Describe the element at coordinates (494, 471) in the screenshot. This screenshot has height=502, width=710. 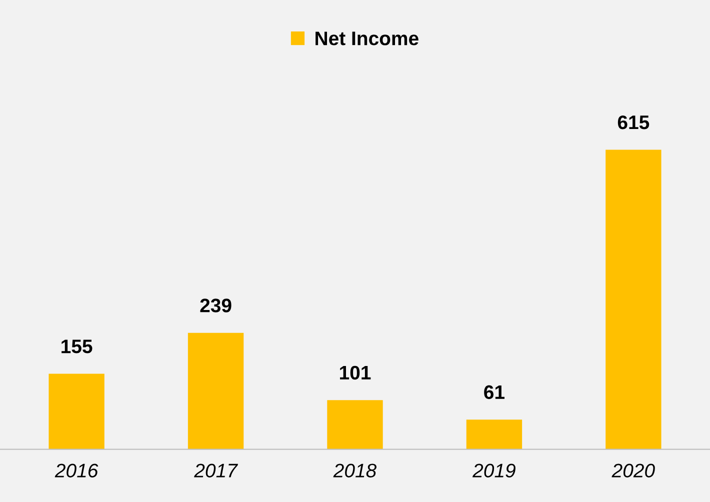
I see `x-tick-label: 2019` at that location.